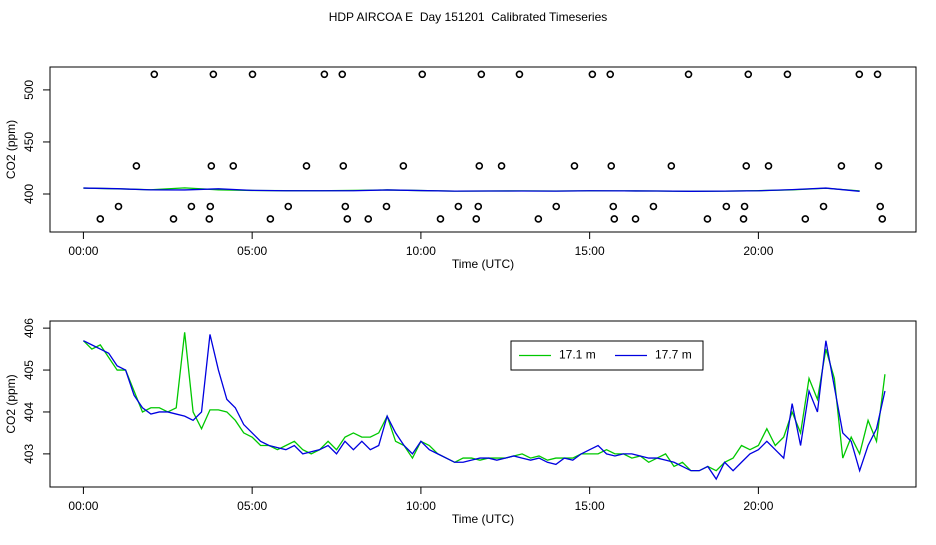 The height and width of the screenshot is (545, 936). I want to click on series-line, so click(471, 189).